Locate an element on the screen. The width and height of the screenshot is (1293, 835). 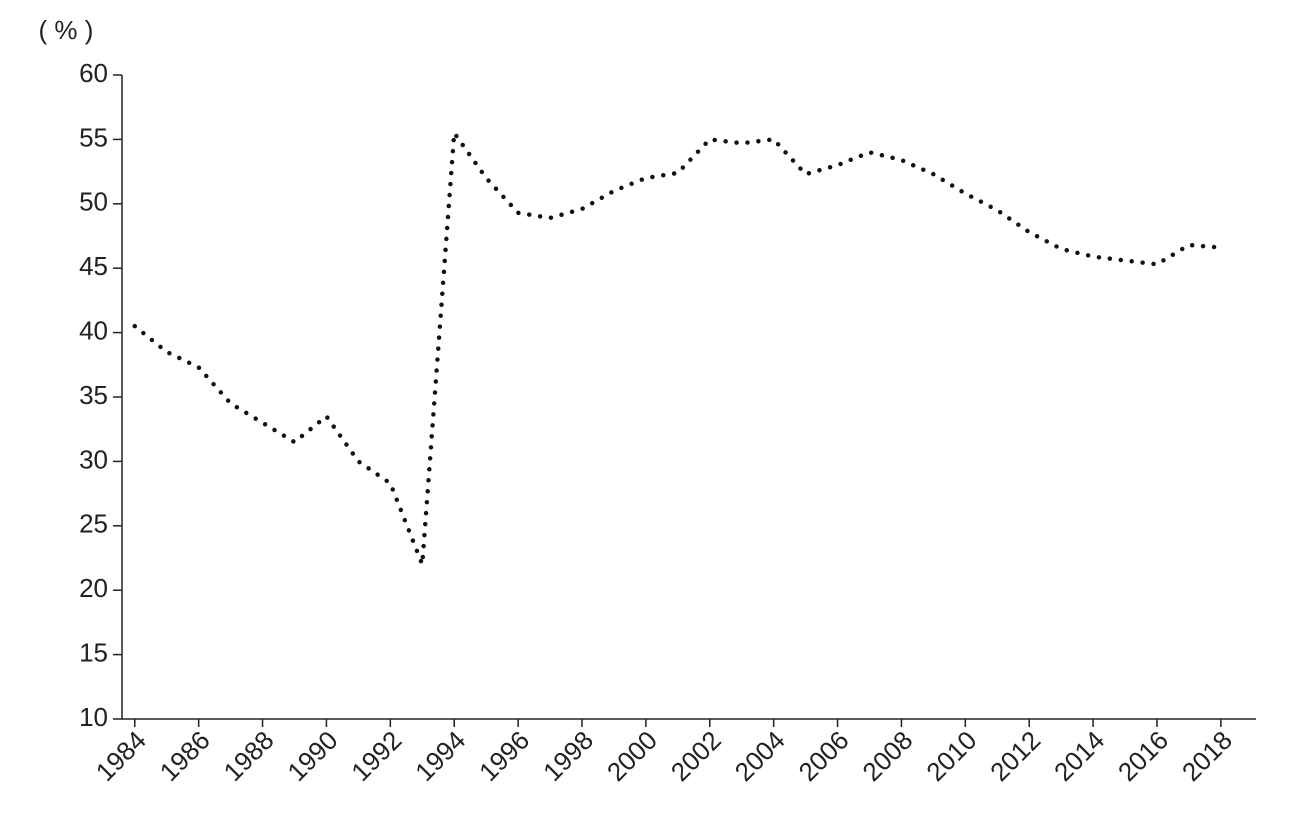
y-tick-label: 15 is located at coordinates (93, 652).